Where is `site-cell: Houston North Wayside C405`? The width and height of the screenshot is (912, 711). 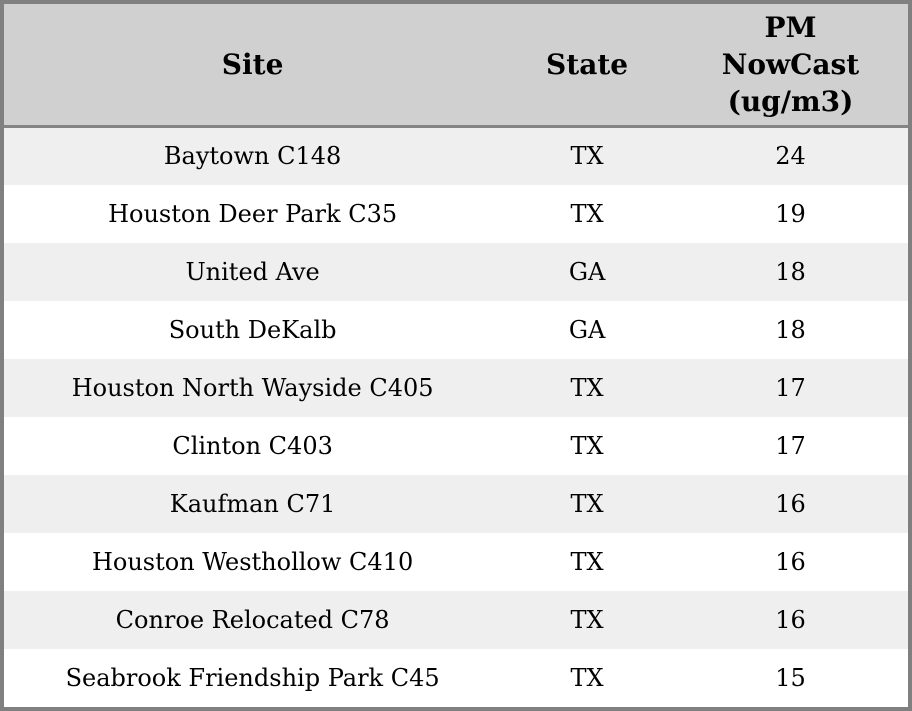 site-cell: Houston North Wayside C405 is located at coordinates (252, 387).